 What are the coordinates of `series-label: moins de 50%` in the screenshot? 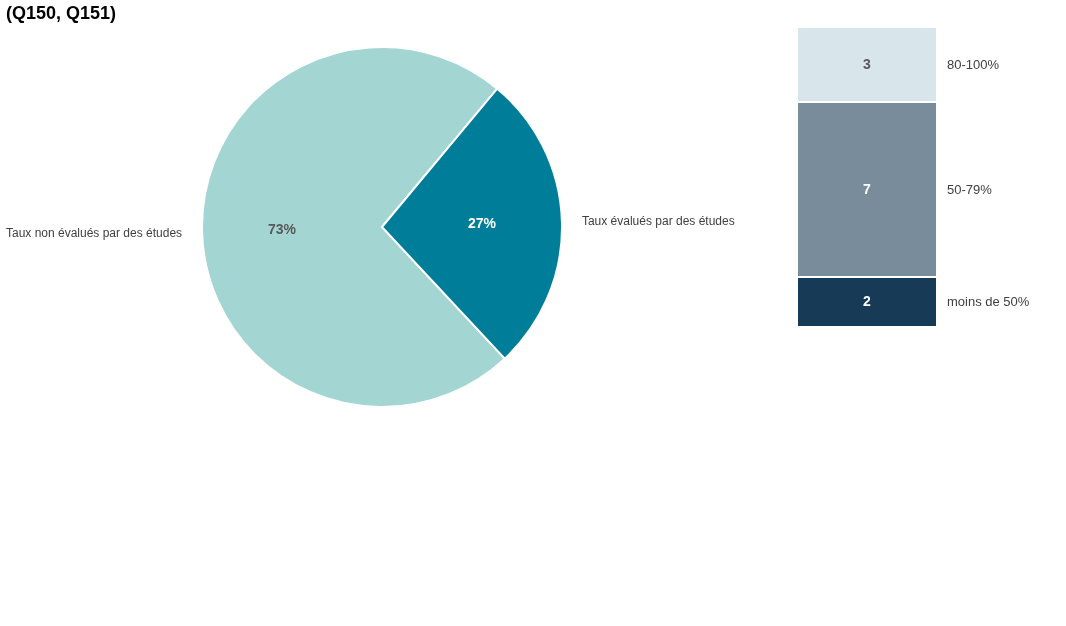 It's located at (988, 301).